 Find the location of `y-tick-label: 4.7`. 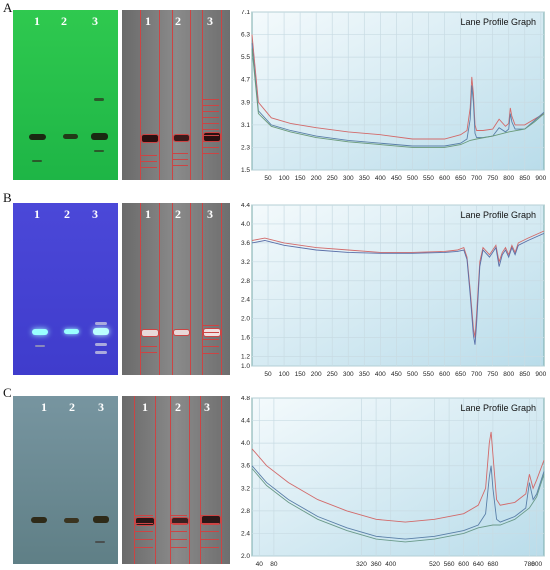

y-tick-label: 4.7 is located at coordinates (245, 80).